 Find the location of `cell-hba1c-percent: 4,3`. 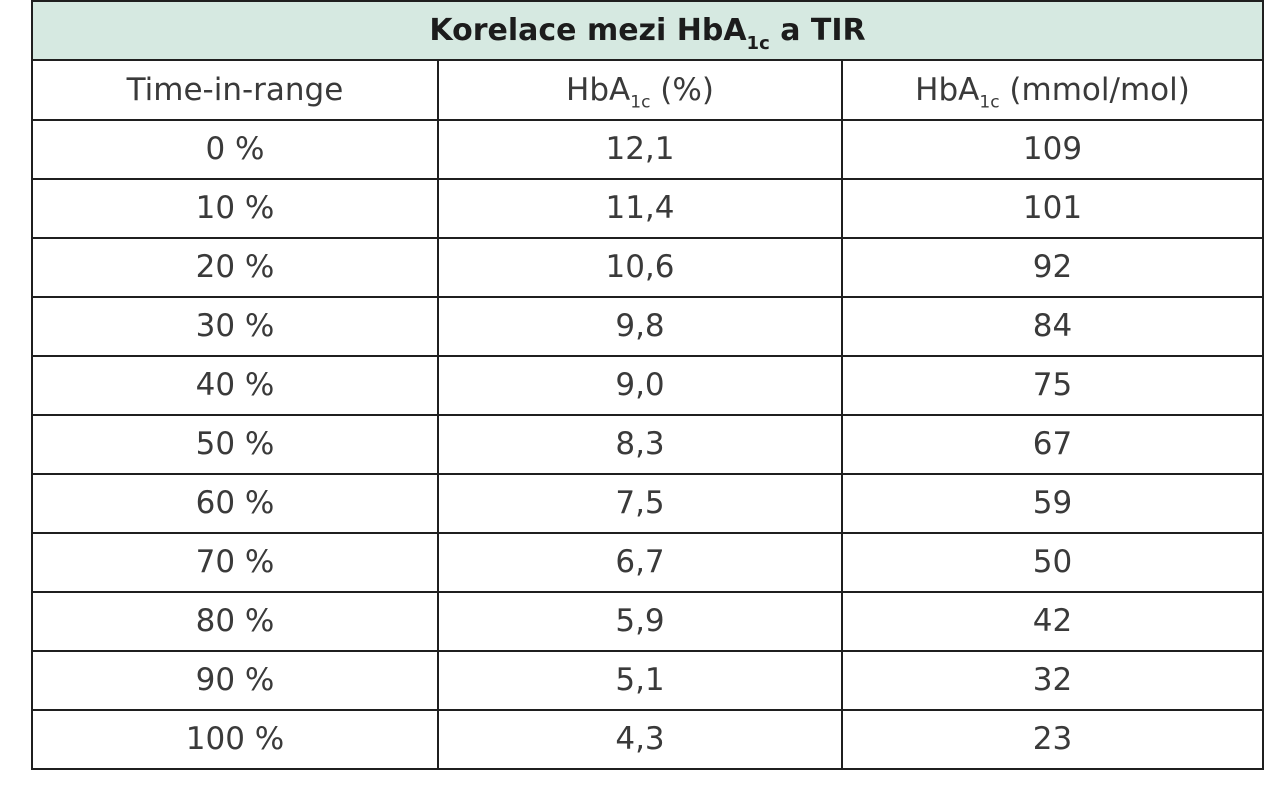

cell-hba1c-percent: 4,3 is located at coordinates (640, 739).